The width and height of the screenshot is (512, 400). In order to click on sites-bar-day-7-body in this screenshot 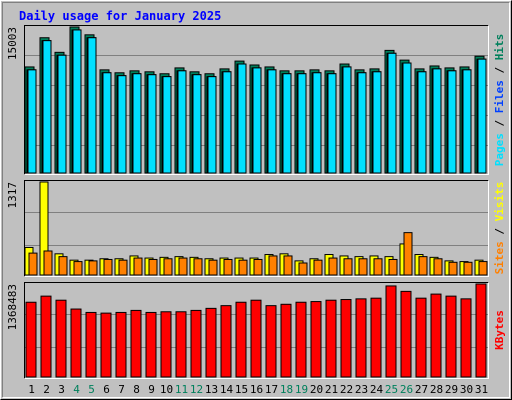, I will do `click(123, 267)`.